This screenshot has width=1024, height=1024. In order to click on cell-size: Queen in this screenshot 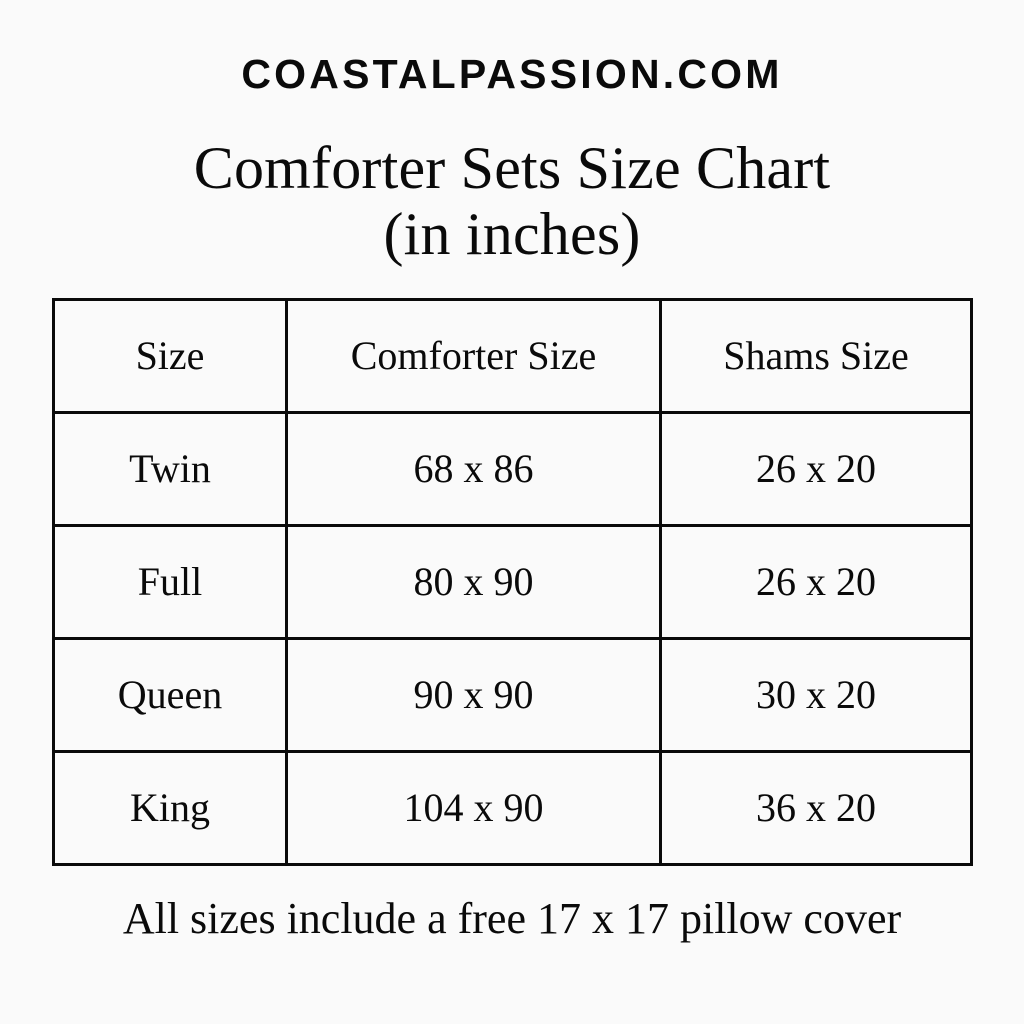, I will do `click(170, 695)`.